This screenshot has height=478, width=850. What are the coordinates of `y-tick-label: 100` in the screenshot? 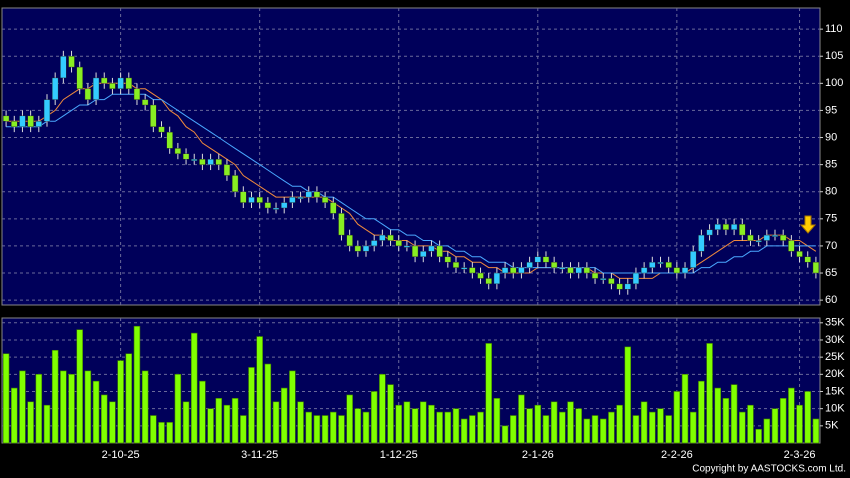 It's located at (834, 83).